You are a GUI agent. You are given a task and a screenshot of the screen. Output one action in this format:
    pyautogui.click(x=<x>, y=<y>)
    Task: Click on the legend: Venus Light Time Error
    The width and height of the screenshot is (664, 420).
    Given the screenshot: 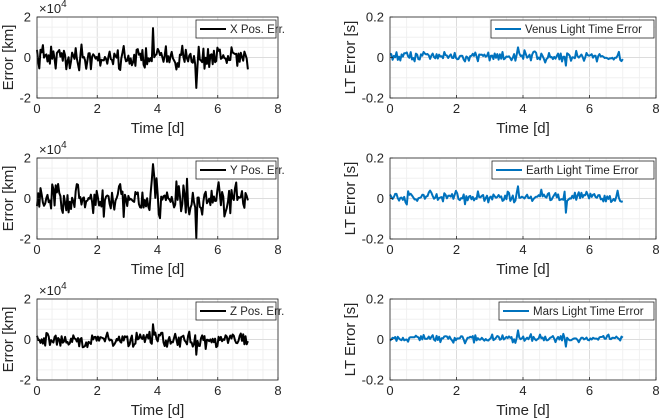 What is the action you would take?
    pyautogui.click(x=572, y=29)
    